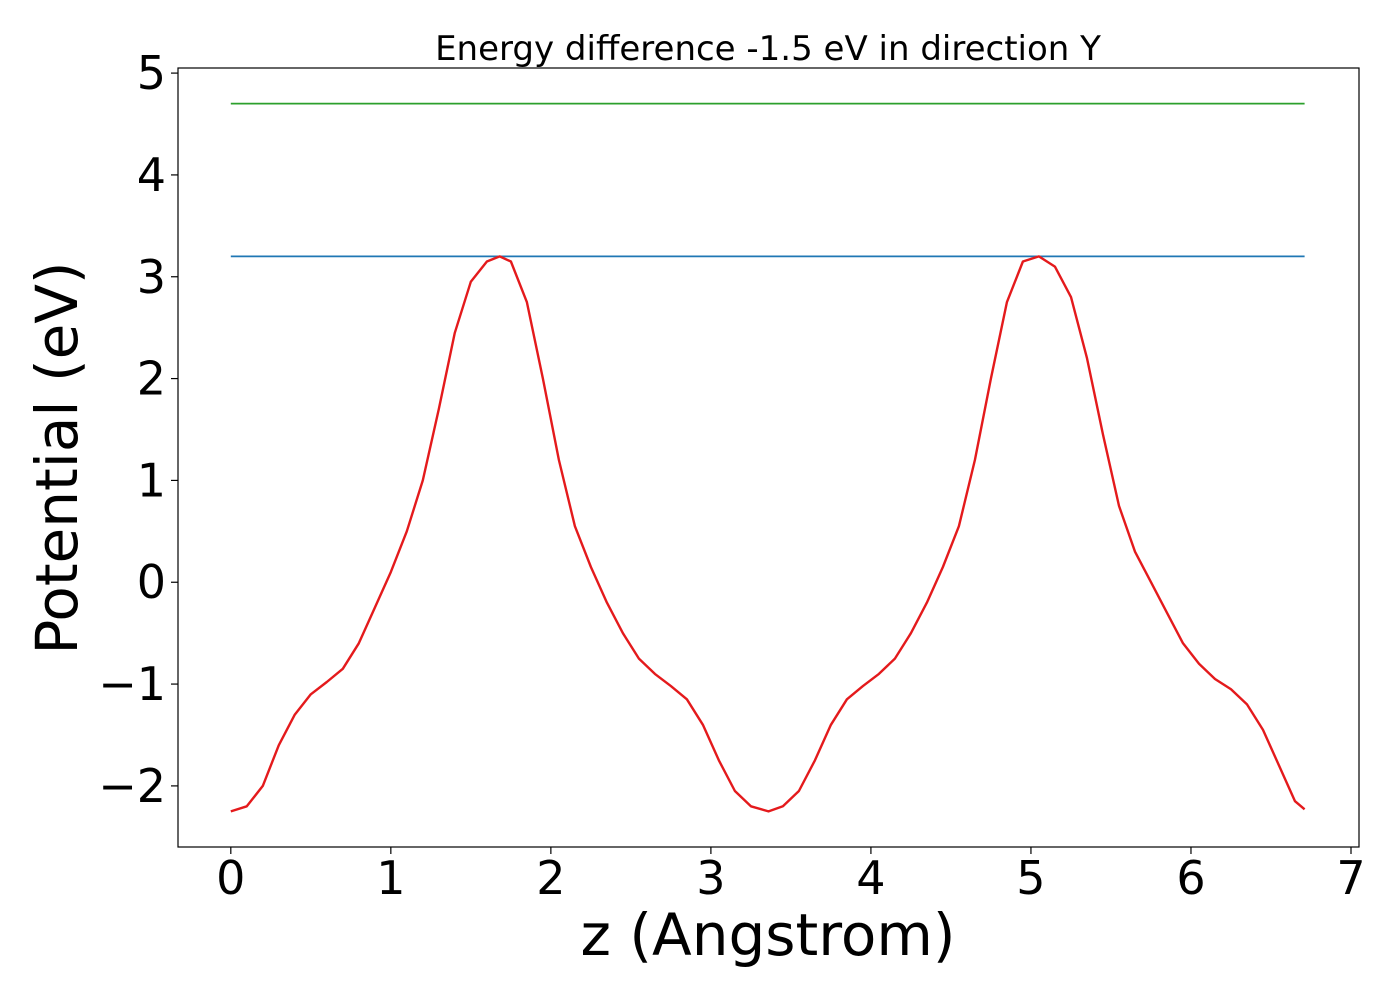 Image resolution: width=1400 pixels, height=1000 pixels. I want to click on x-tick-label: 1, so click(390, 878).